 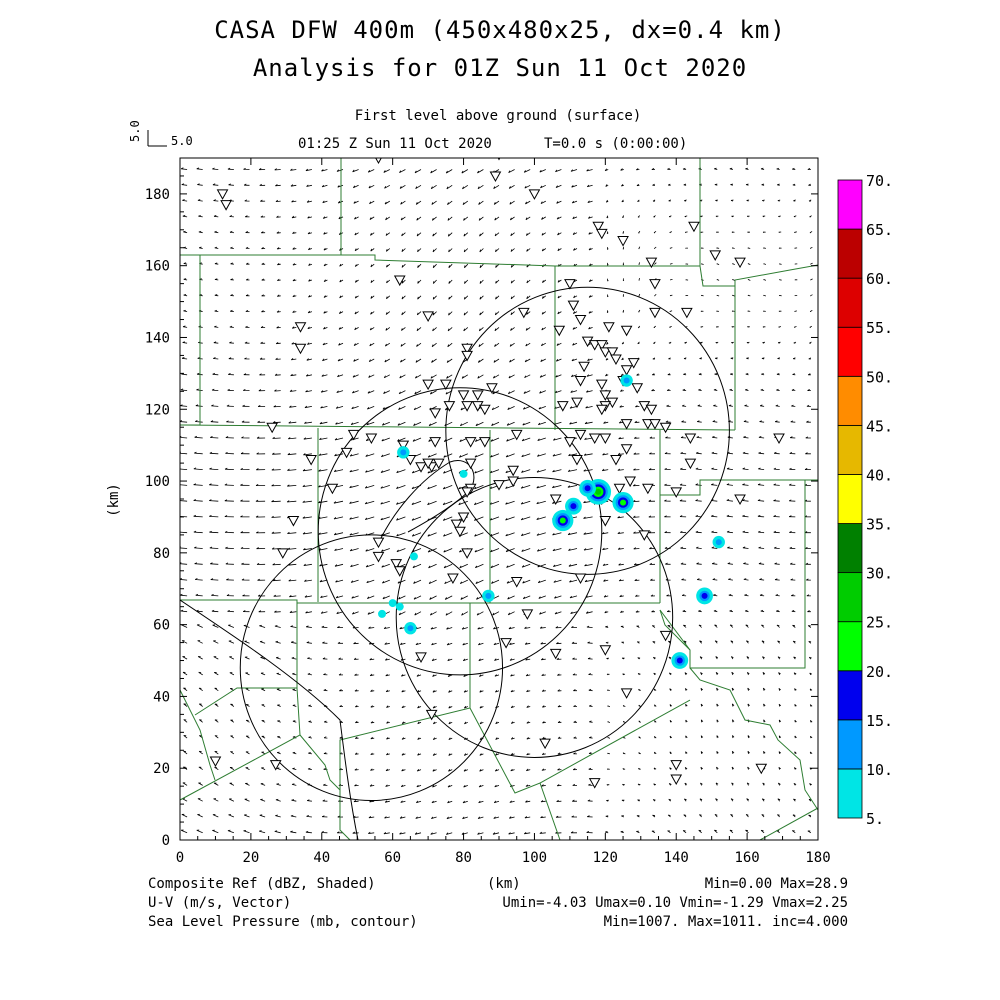 I want to click on colorbar-label: 5., so click(x=875, y=819).